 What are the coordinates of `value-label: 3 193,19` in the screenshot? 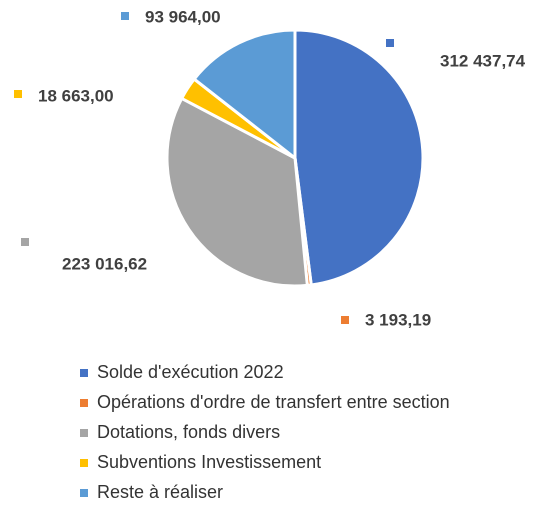 It's located at (398, 319).